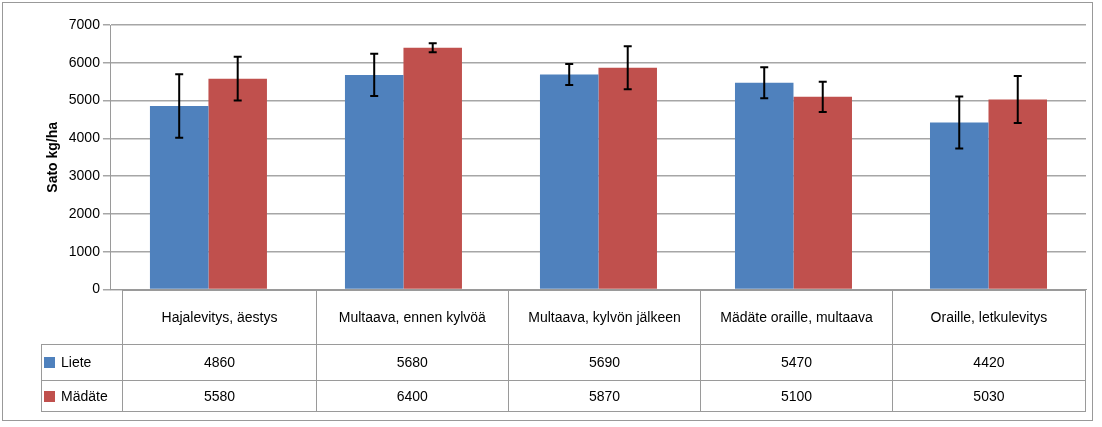 The image size is (1102, 427). Describe the element at coordinates (989, 317) in the screenshot. I see `x-tick-label: Oraille, letkulevitys` at that location.